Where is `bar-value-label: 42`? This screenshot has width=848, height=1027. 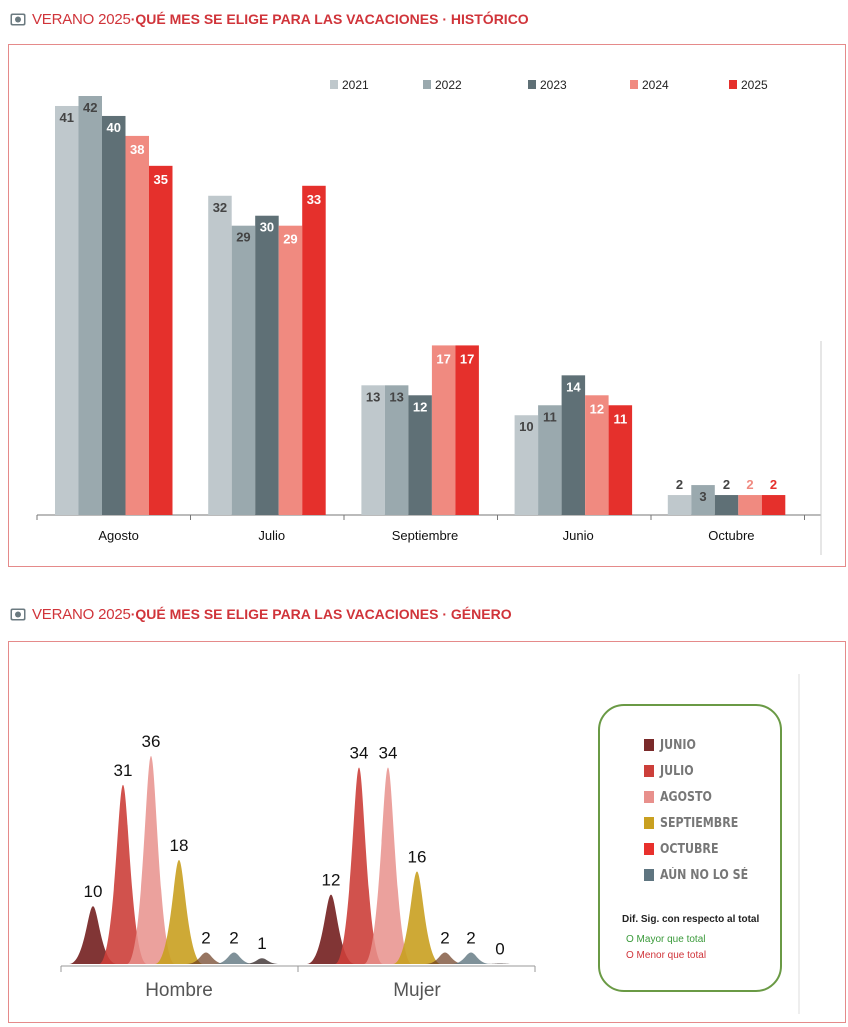
bar-value-label: 42 is located at coordinates (90, 107).